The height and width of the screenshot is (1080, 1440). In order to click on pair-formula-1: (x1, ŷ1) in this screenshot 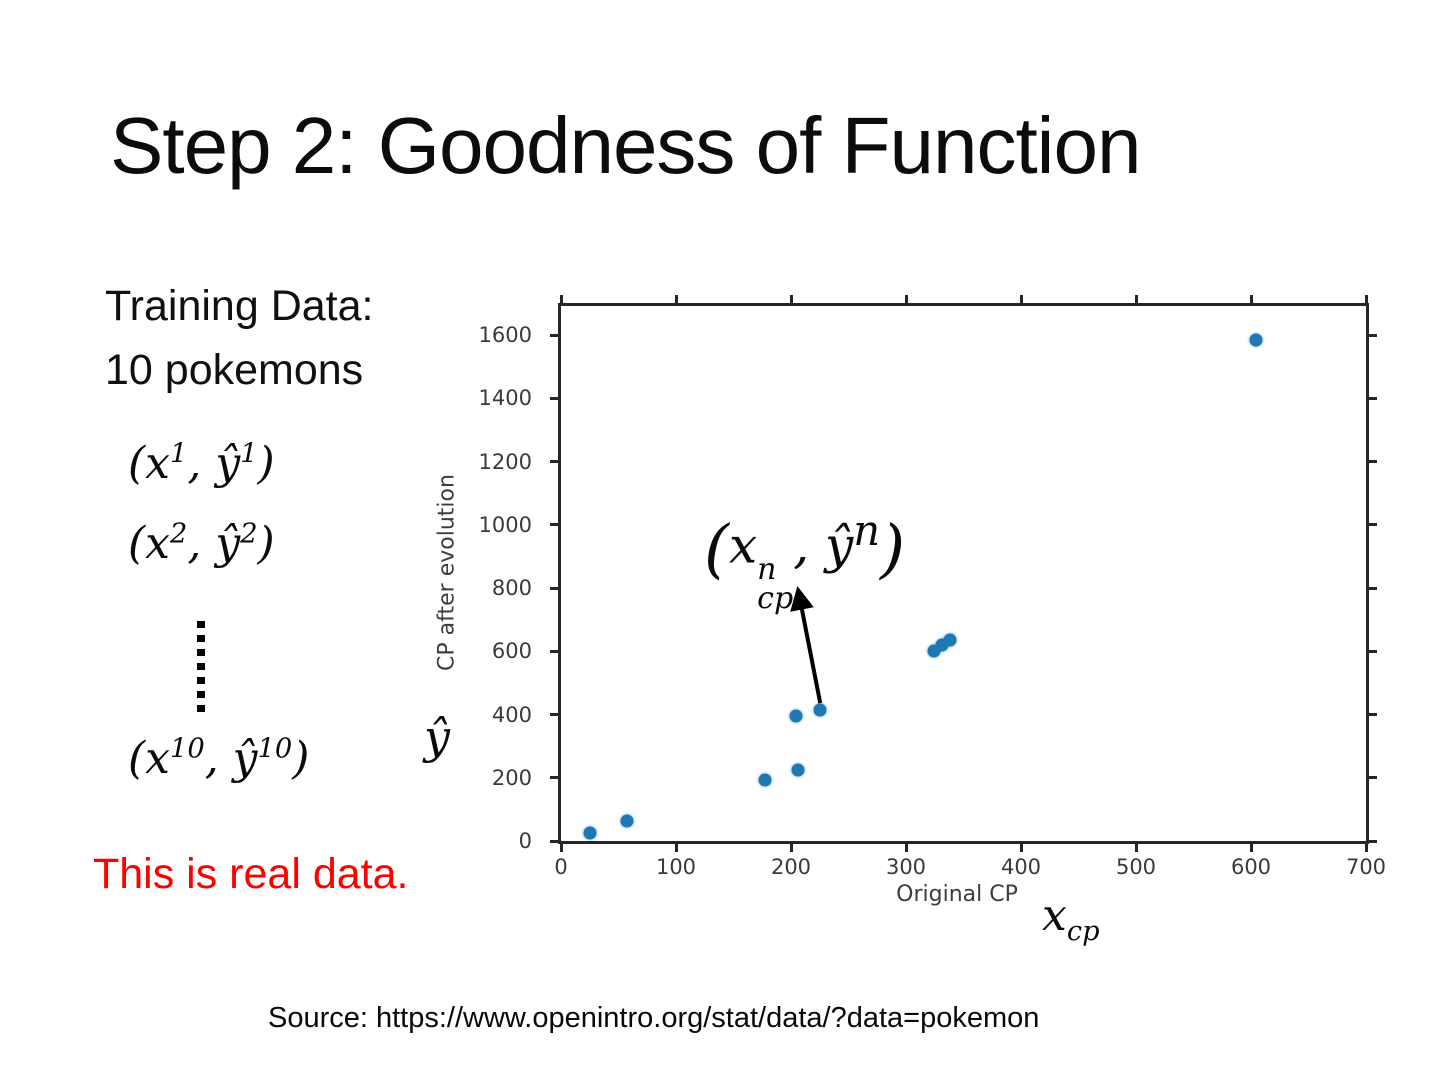, I will do `click(201, 463)`.